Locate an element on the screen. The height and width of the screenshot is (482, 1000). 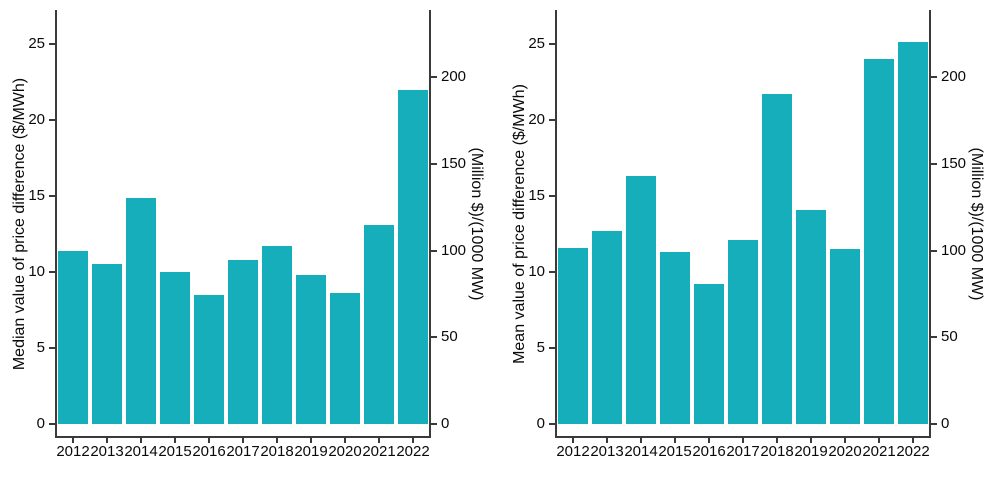
right-y-tick-label-50: 50 is located at coordinates (949, 337).